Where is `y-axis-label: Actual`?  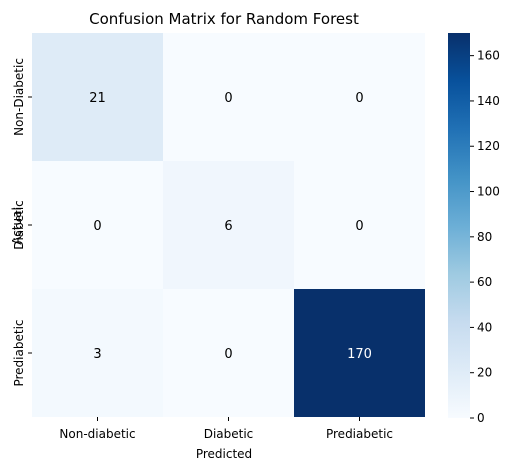
y-axis-label: Actual is located at coordinates (17, 226).